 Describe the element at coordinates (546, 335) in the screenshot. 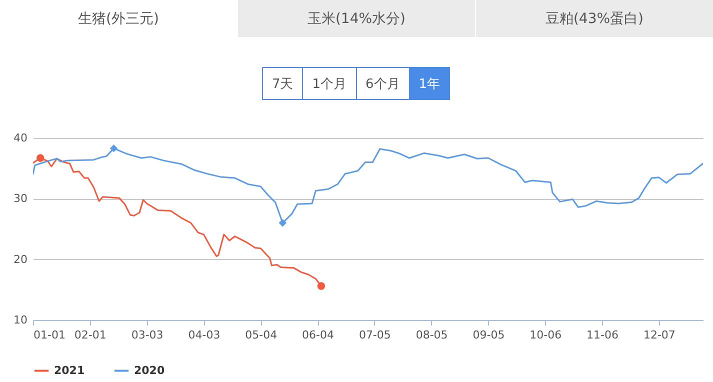

I see `x-tick-label: 10-06` at that location.